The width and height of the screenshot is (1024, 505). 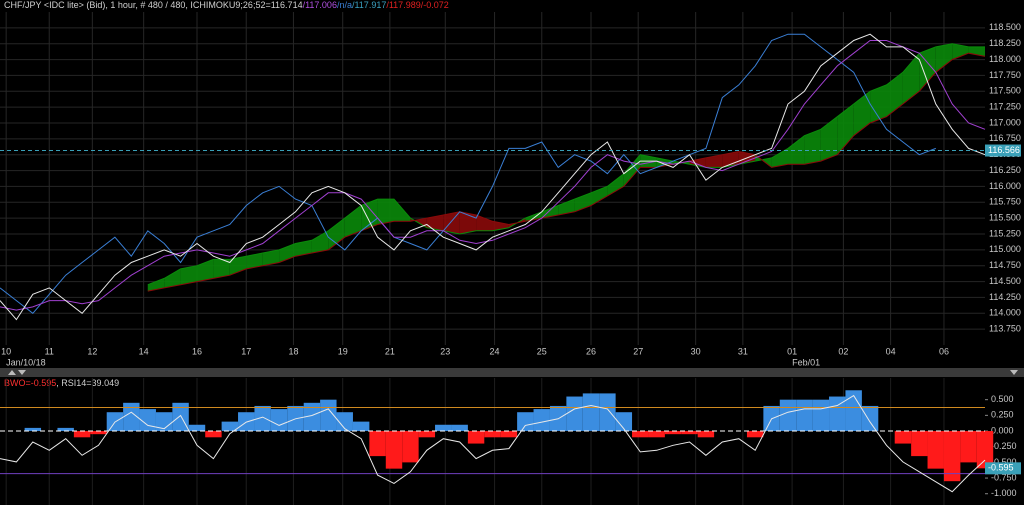 What do you see at coordinates (344, 5) in the screenshot?
I see `text-run: /n/a` at bounding box center [344, 5].